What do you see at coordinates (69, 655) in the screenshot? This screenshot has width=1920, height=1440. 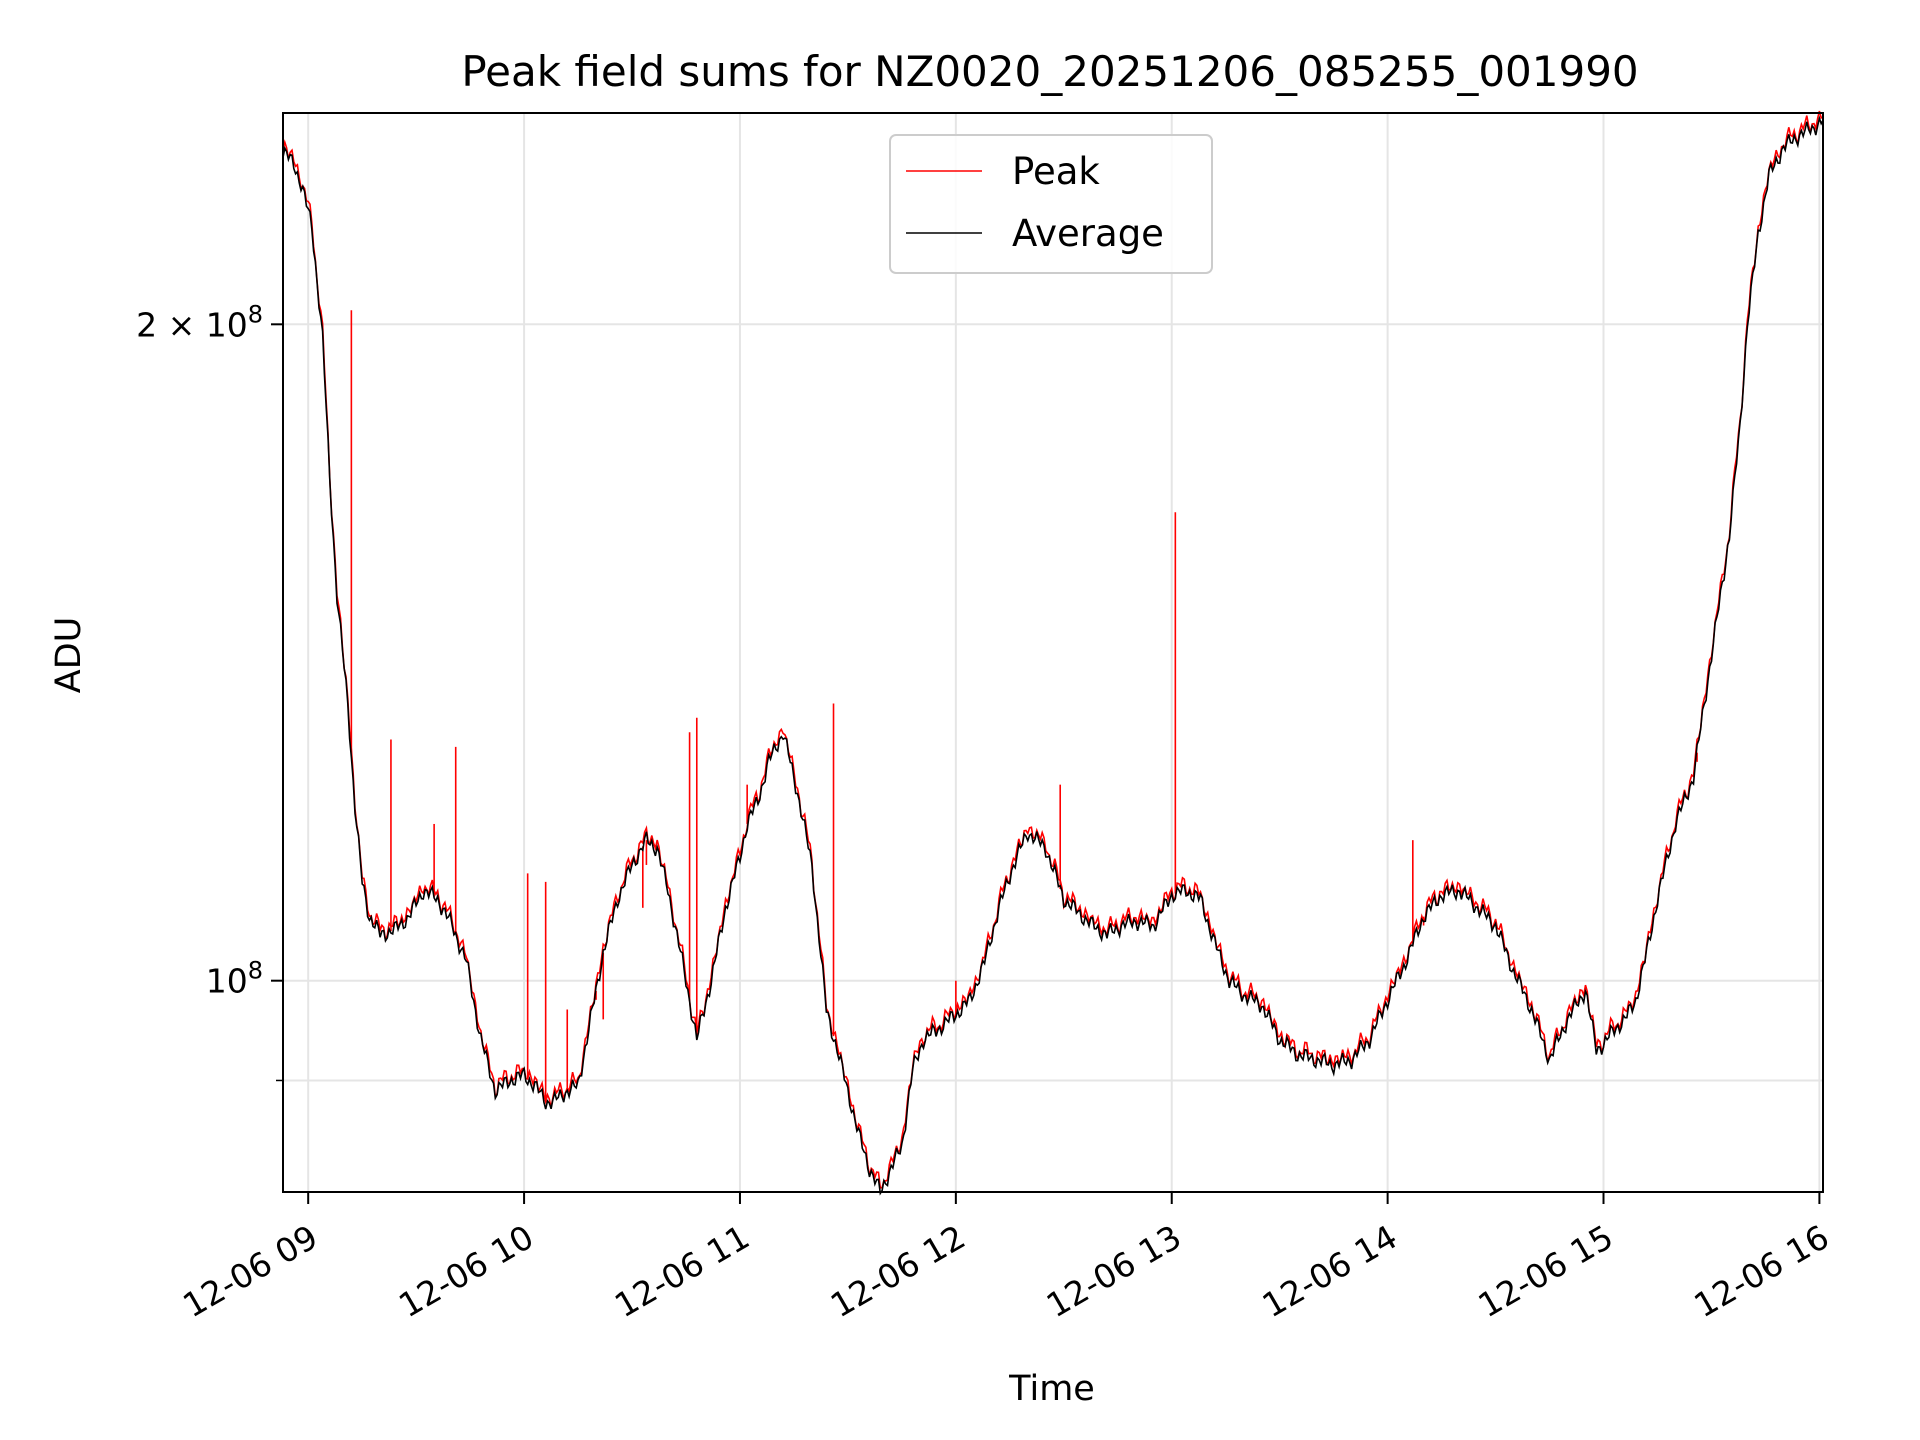 I see `y-axis-label: ADU` at bounding box center [69, 655].